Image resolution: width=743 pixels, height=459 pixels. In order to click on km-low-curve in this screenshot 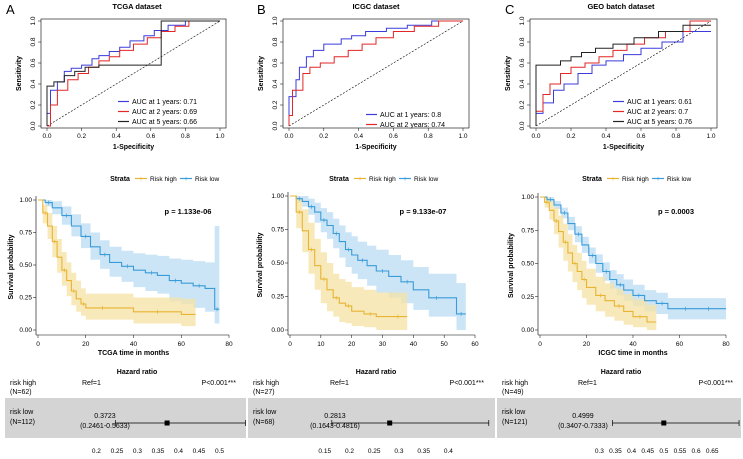, I will do `click(378, 255)`.